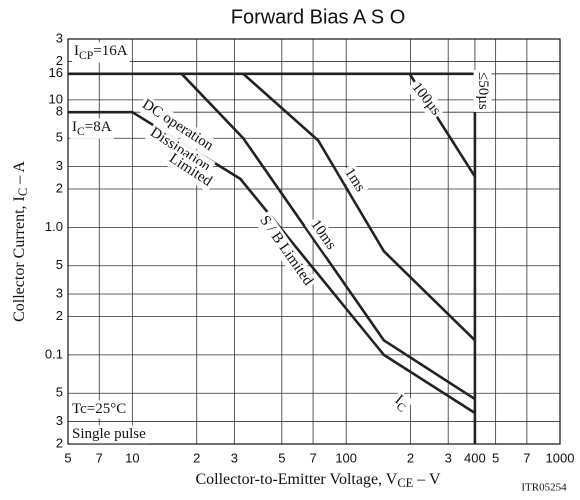 Image resolution: width=580 pixels, height=500 pixels. Describe the element at coordinates (56, 72) in the screenshot. I see `y-tick-label: 16` at that location.